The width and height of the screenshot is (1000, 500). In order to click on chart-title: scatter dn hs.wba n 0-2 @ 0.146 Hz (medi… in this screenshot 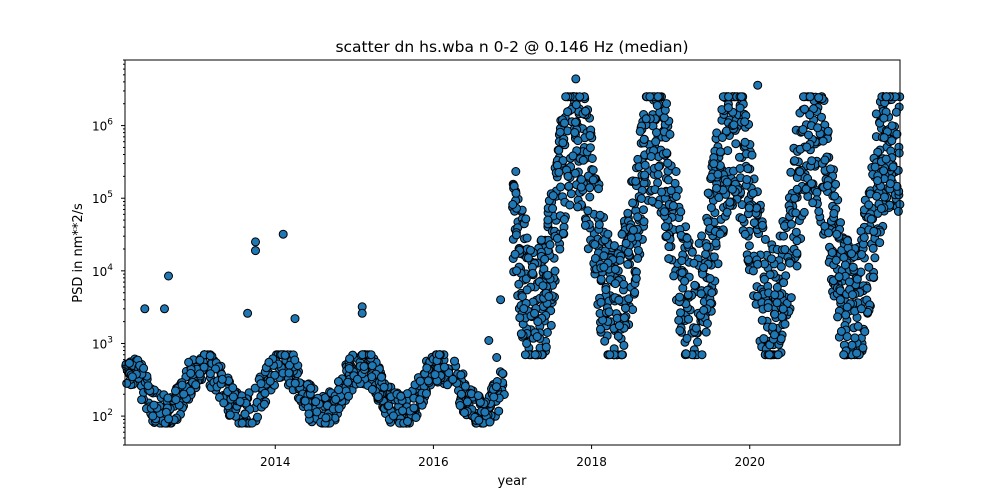, I will do `click(511, 47)`.